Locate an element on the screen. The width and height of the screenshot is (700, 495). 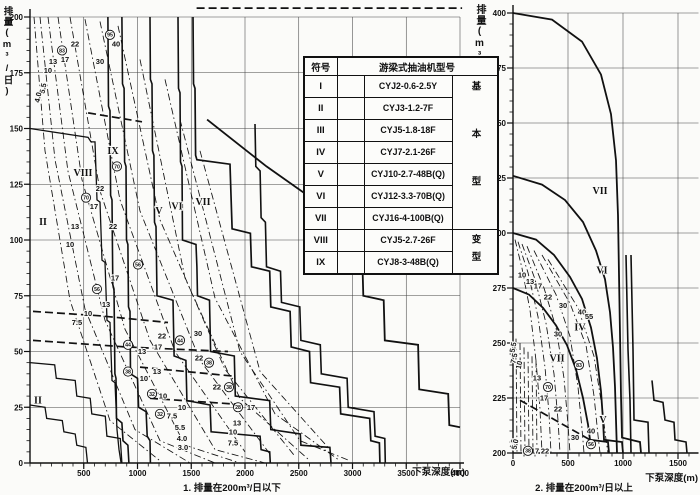
right-chart-y-axis-title: 排量(m³/日) is located at coordinates (479, 50).